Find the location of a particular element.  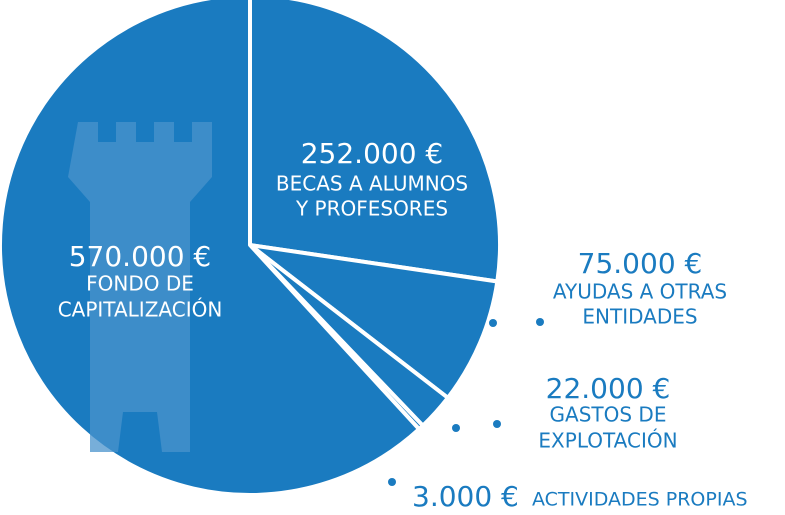

value-label: 252.000 € is located at coordinates (372, 153).